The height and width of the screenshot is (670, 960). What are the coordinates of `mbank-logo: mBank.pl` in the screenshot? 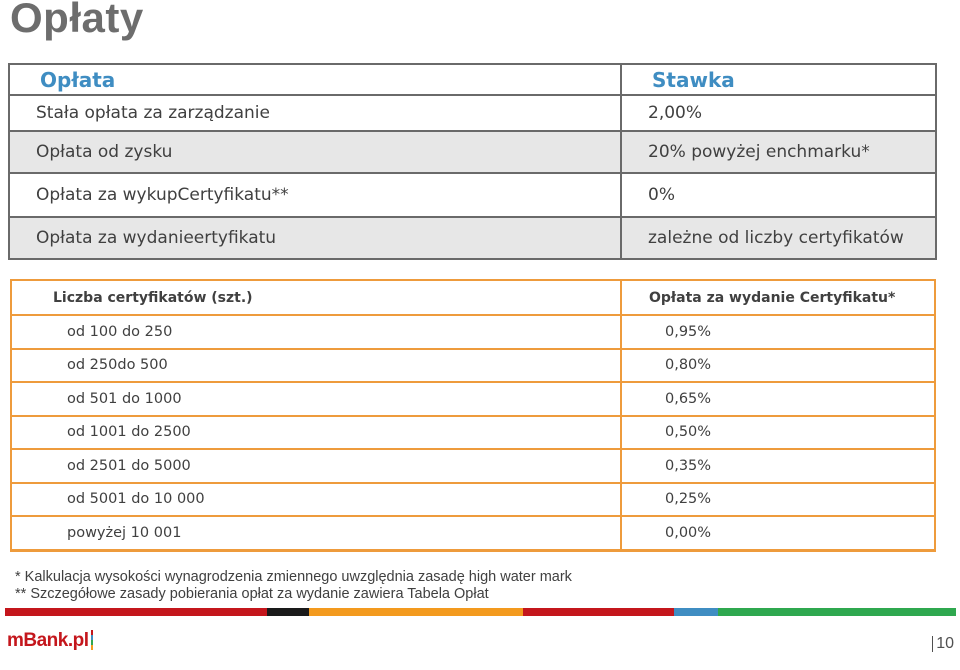 It's located at (50, 641).